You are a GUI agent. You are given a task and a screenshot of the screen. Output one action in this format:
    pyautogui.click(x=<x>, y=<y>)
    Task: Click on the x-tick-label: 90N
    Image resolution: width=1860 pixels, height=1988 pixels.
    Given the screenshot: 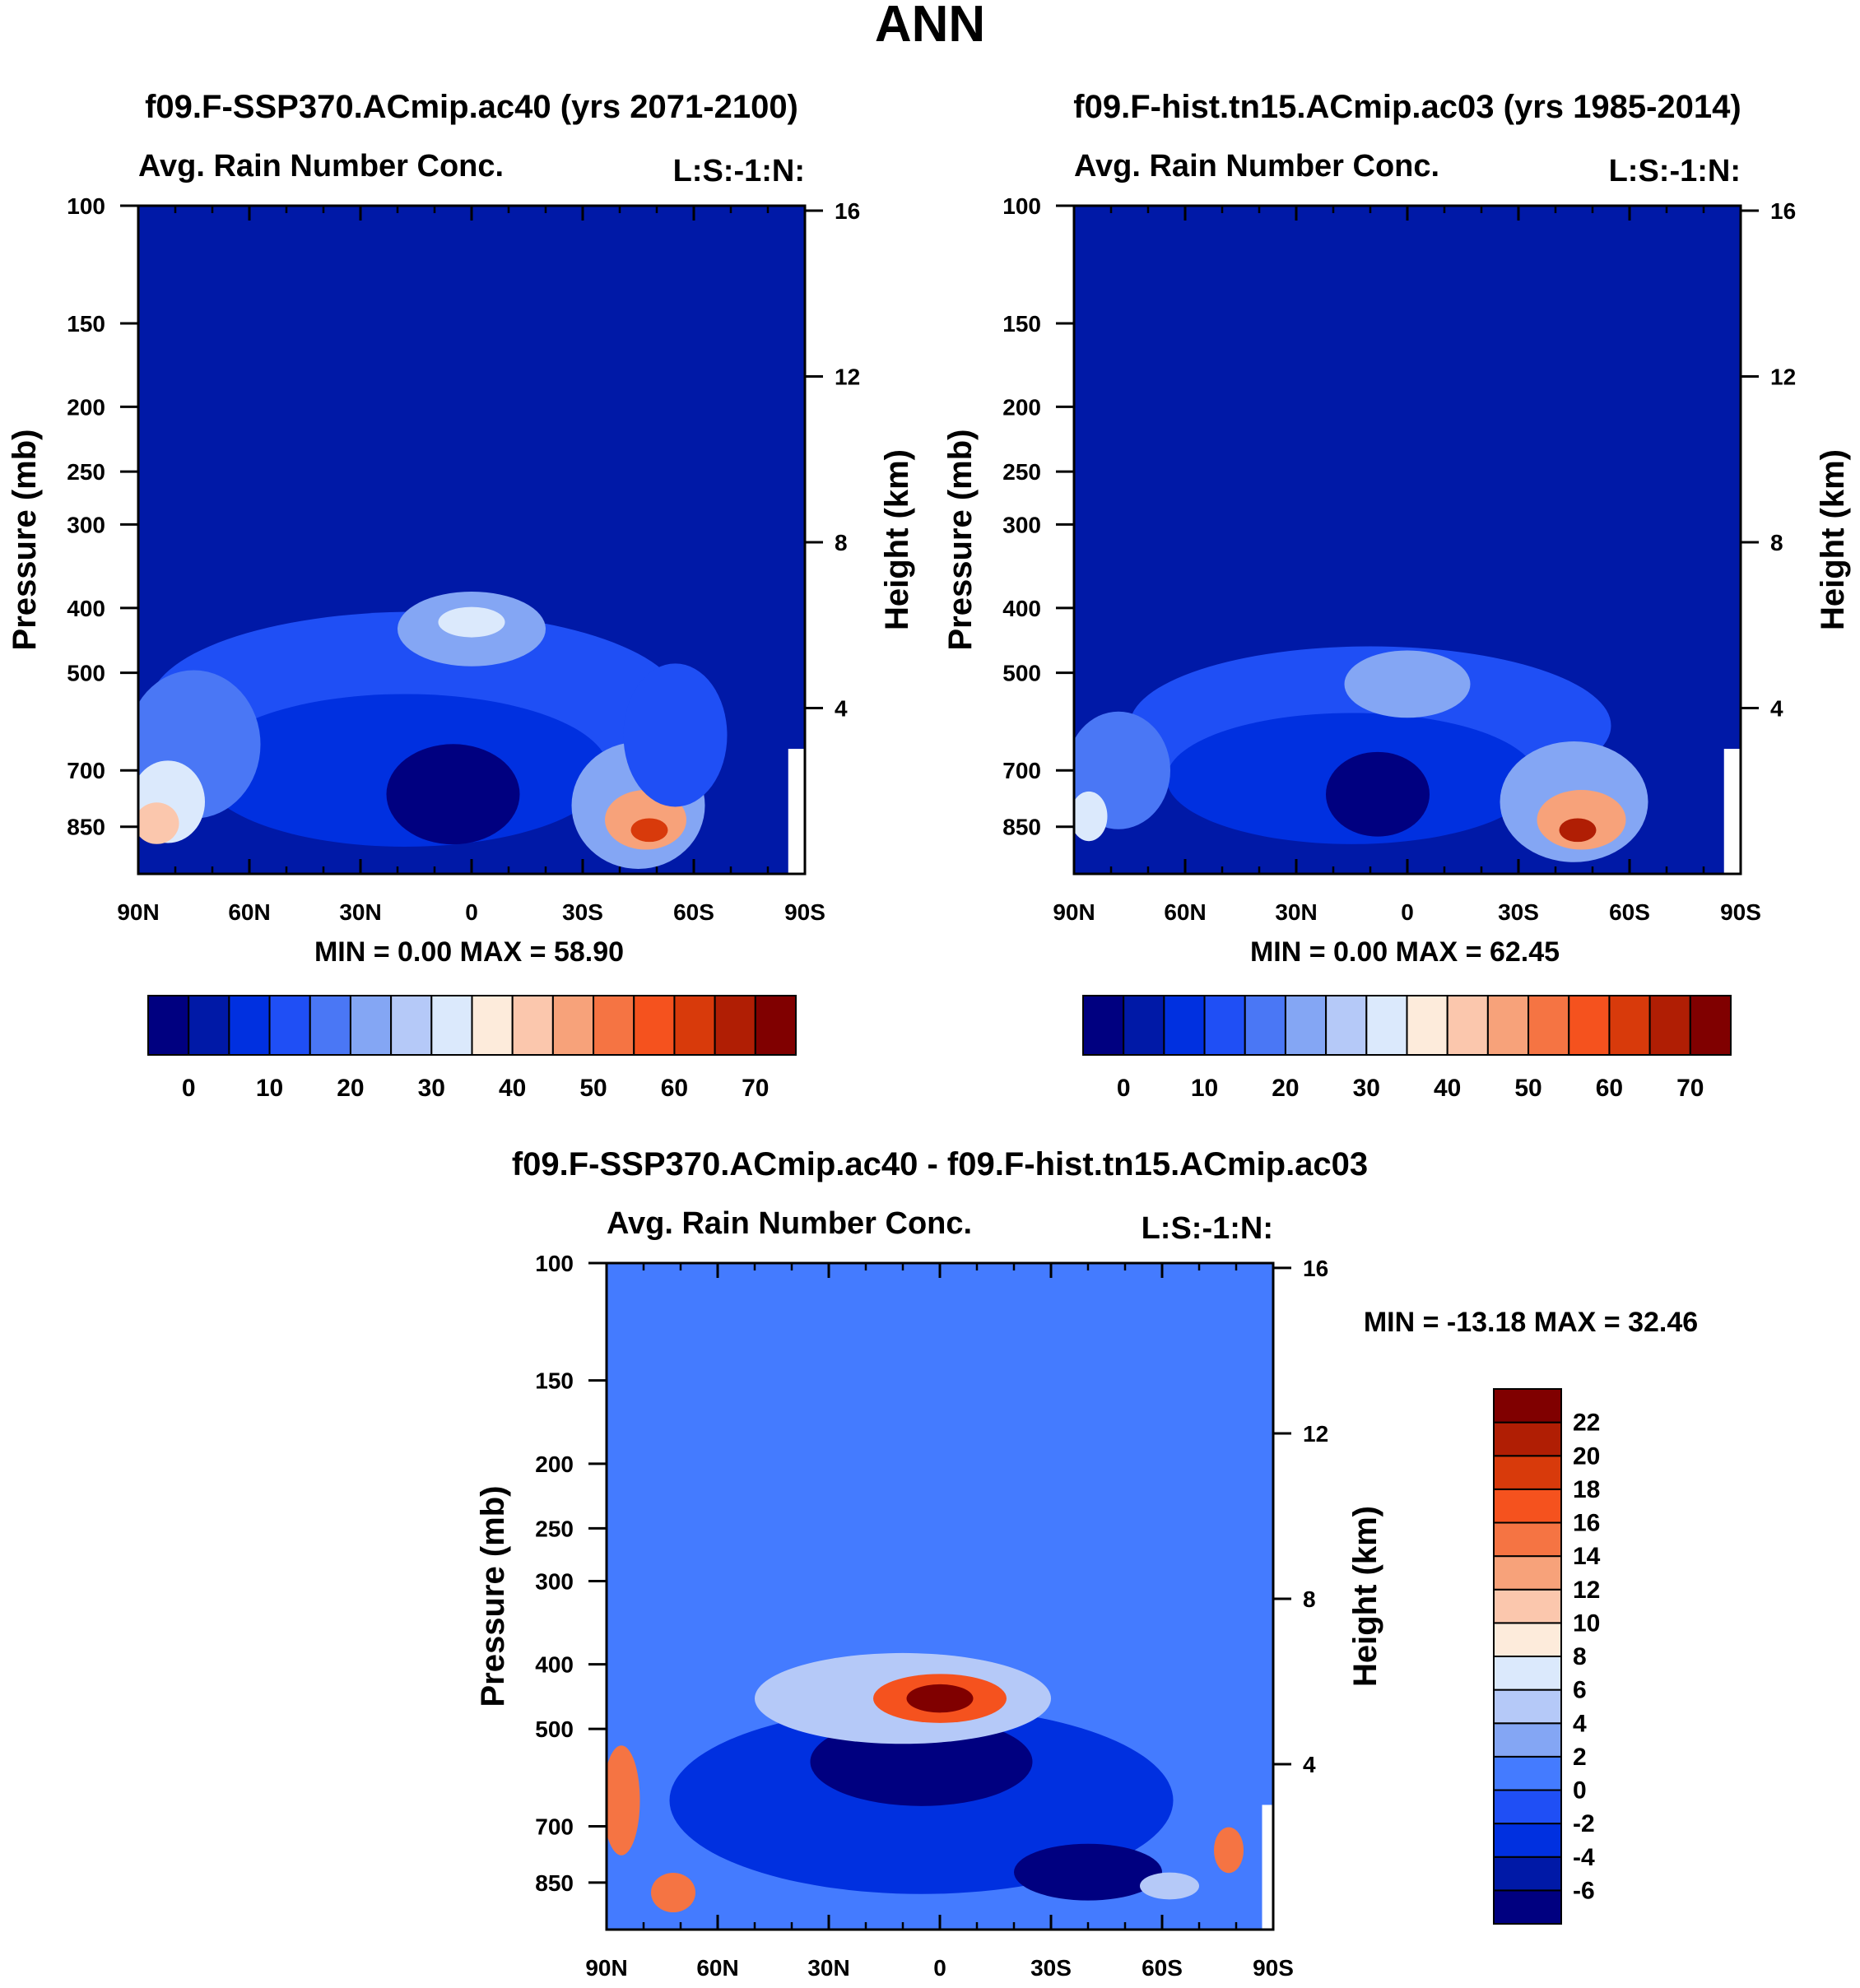 What is the action you would take?
    pyautogui.click(x=138, y=912)
    